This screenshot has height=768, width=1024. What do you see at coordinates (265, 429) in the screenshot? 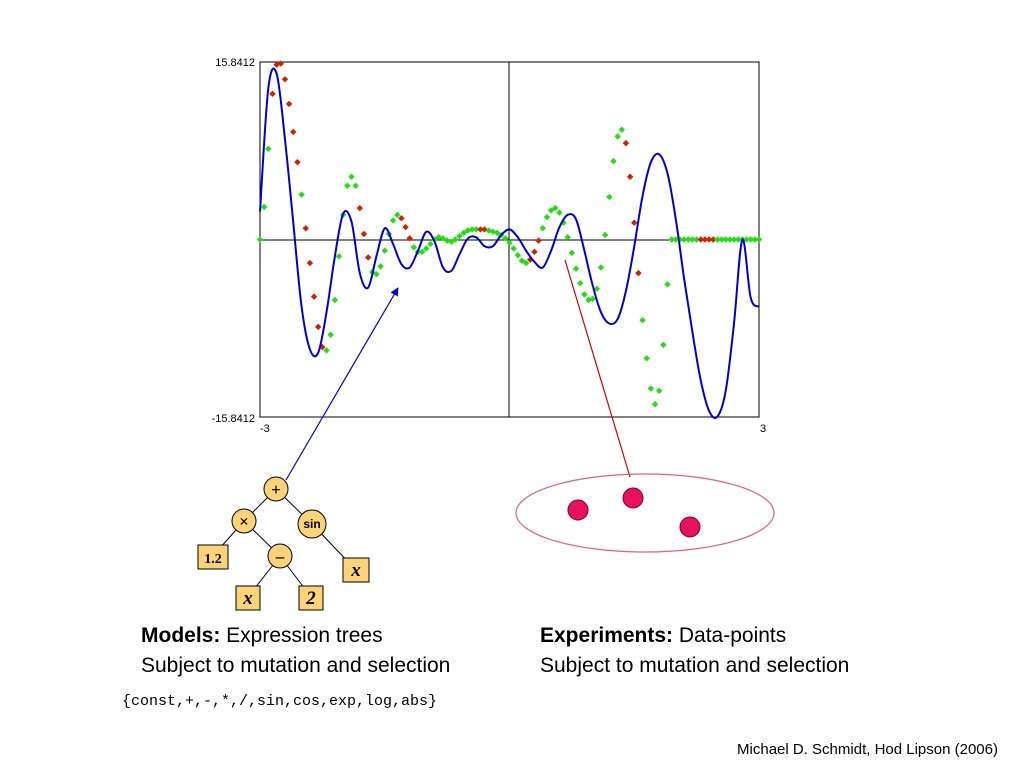
I see `x-tick-left: -3` at bounding box center [265, 429].